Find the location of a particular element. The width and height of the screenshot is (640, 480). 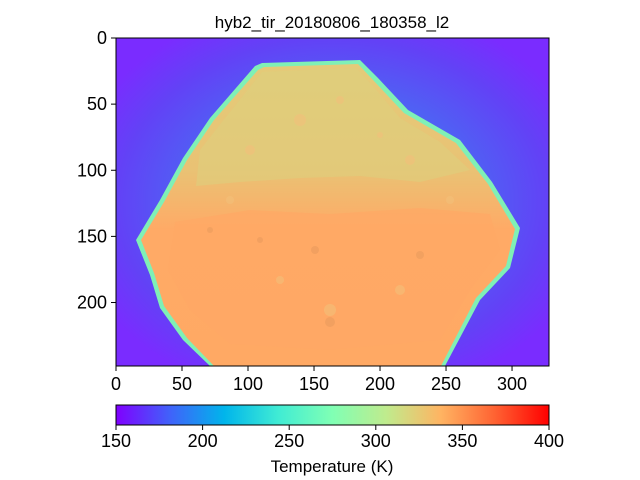

colorbar-label: Temperature (K) is located at coordinates (332, 466).